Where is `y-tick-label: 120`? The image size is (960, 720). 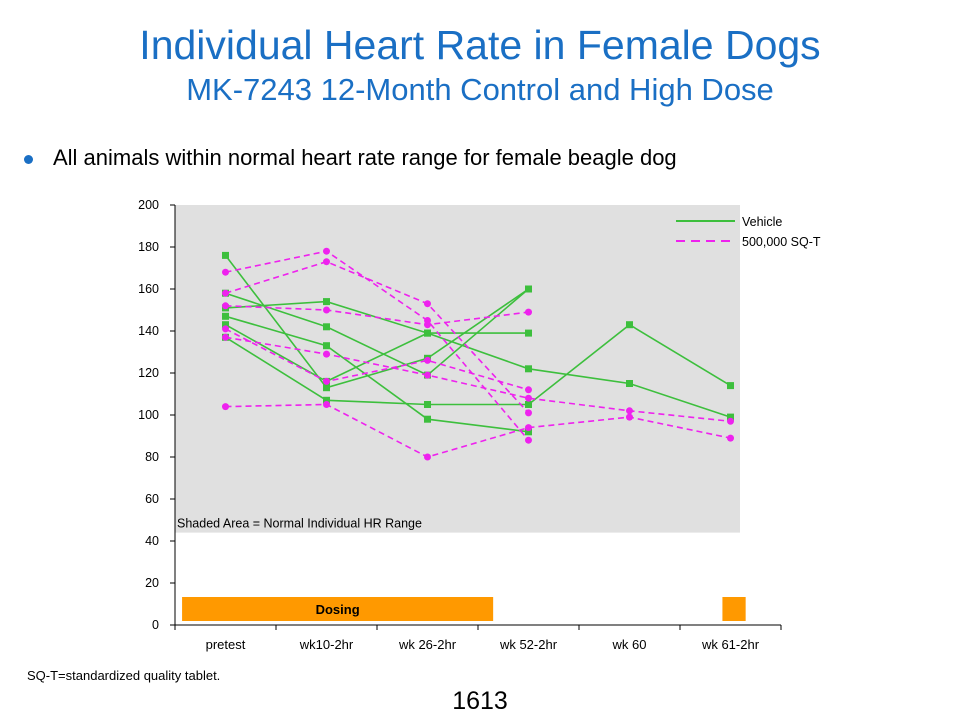
y-tick-label: 120 is located at coordinates (148, 373).